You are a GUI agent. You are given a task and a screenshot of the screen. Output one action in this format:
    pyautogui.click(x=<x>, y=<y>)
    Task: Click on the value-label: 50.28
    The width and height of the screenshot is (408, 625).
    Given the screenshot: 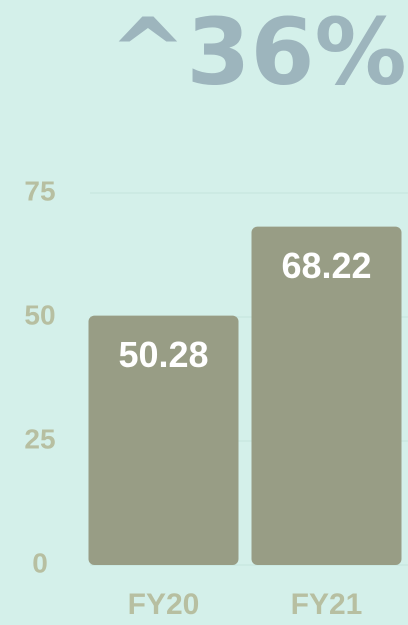 What is the action you would take?
    pyautogui.click(x=163, y=354)
    